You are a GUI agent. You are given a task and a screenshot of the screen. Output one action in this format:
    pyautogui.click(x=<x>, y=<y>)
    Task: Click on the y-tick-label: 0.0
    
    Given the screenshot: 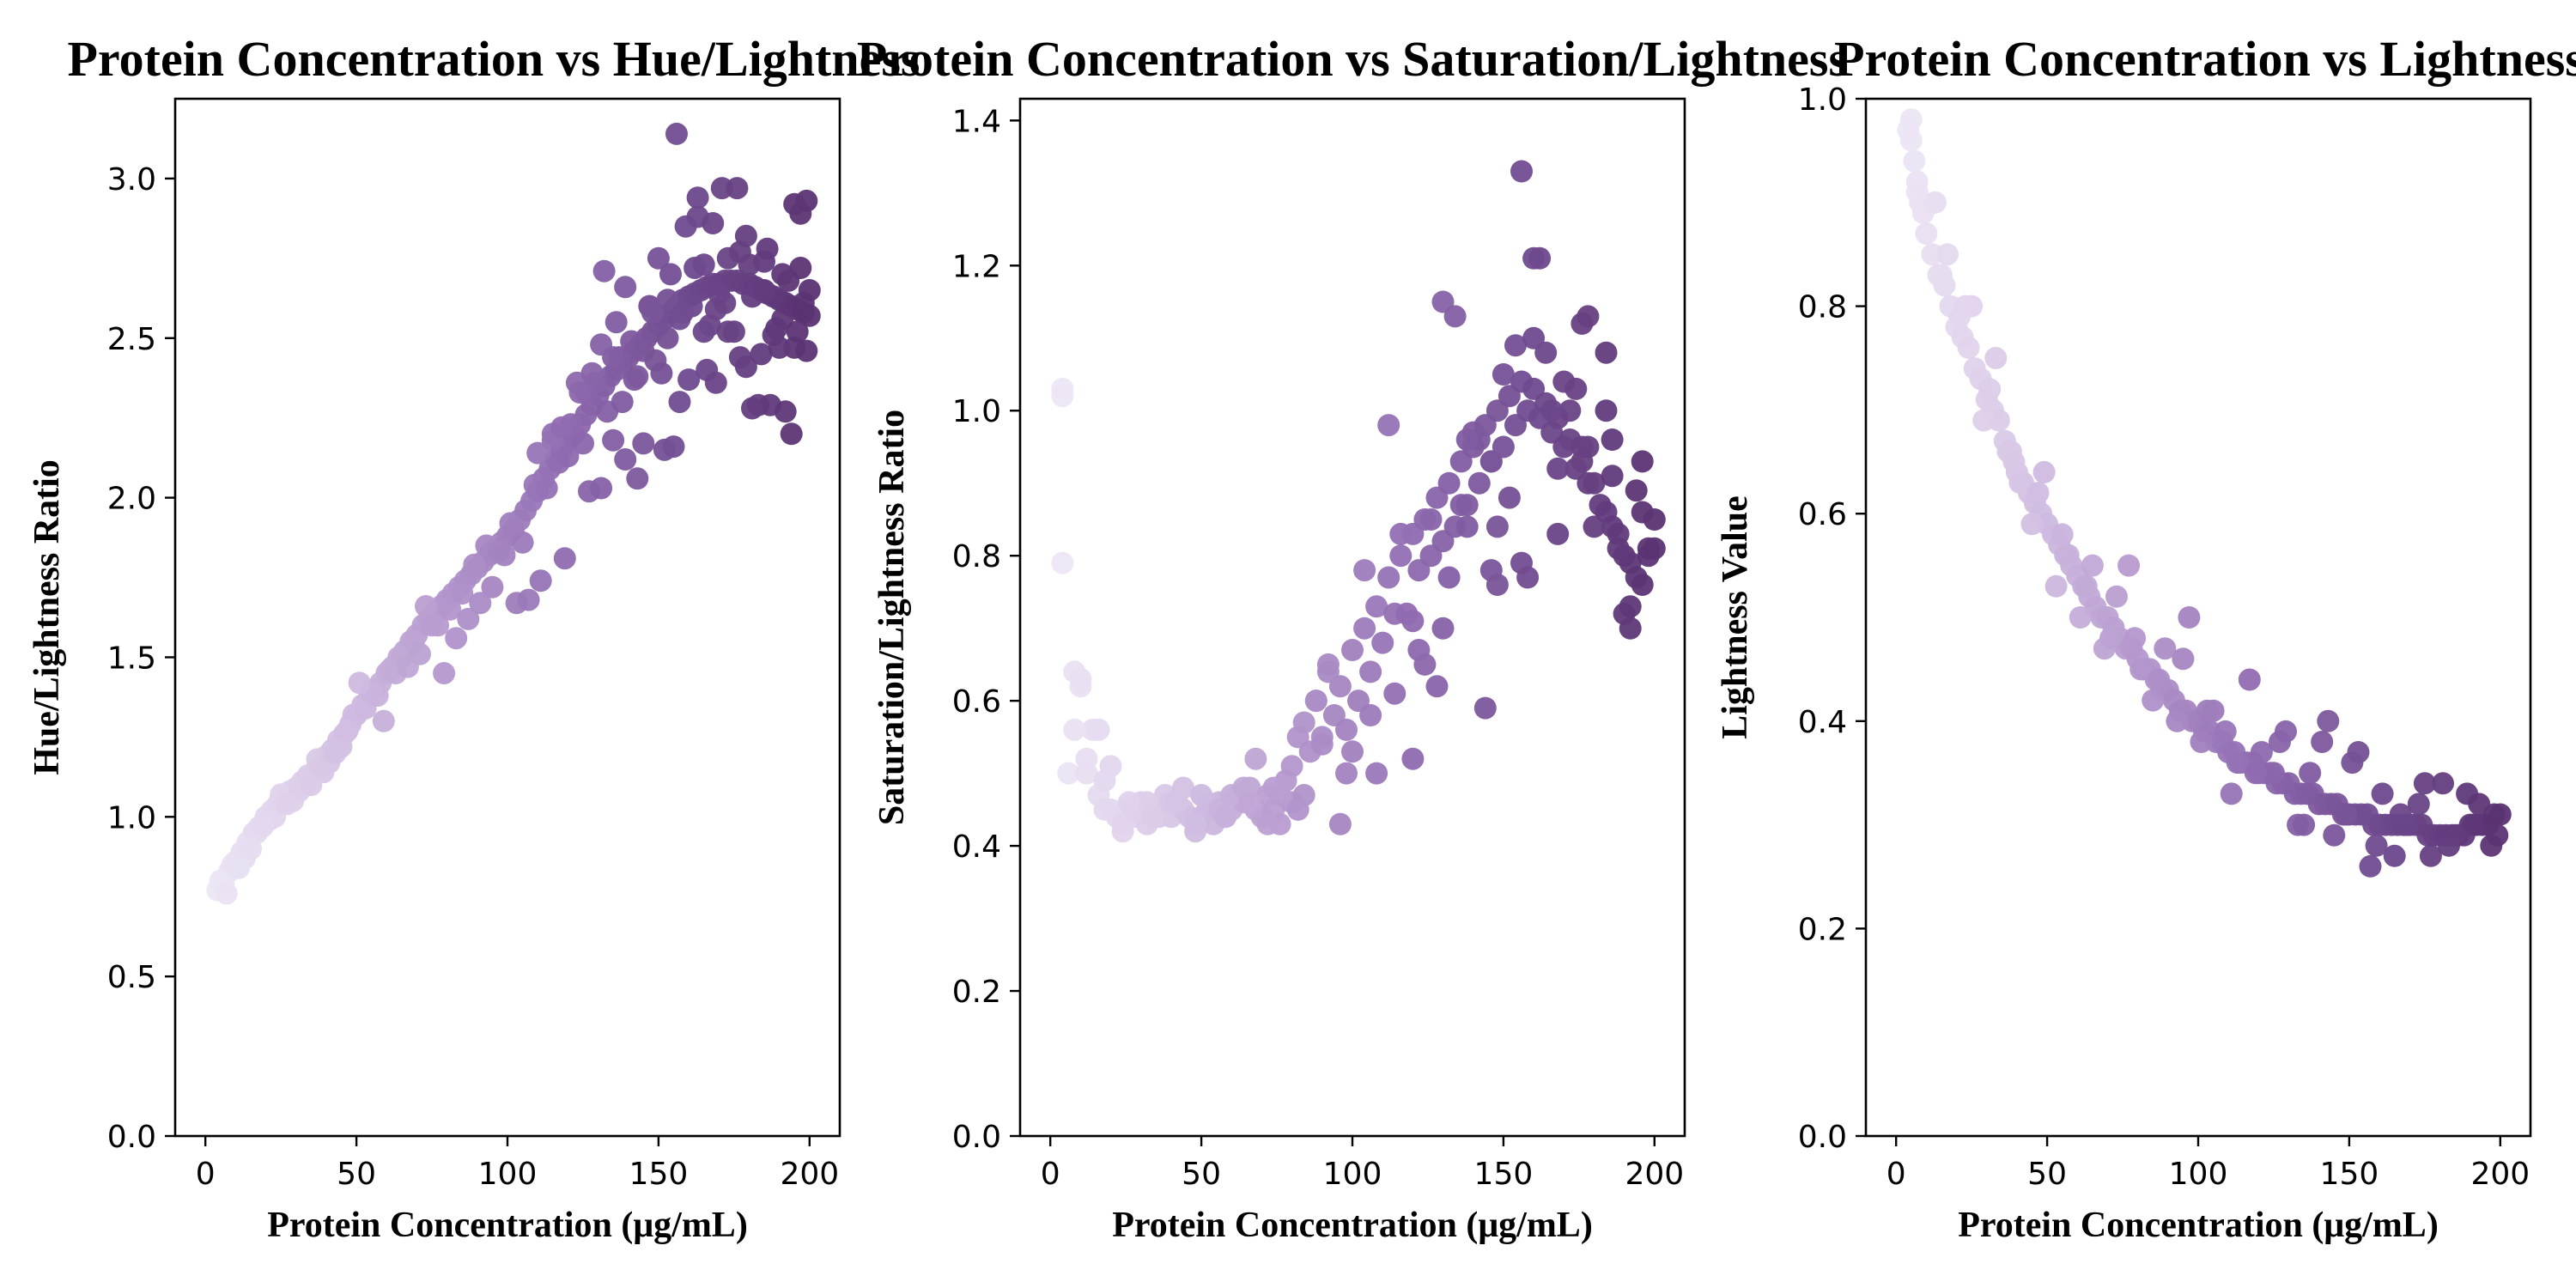 What is the action you would take?
    pyautogui.click(x=976, y=1137)
    